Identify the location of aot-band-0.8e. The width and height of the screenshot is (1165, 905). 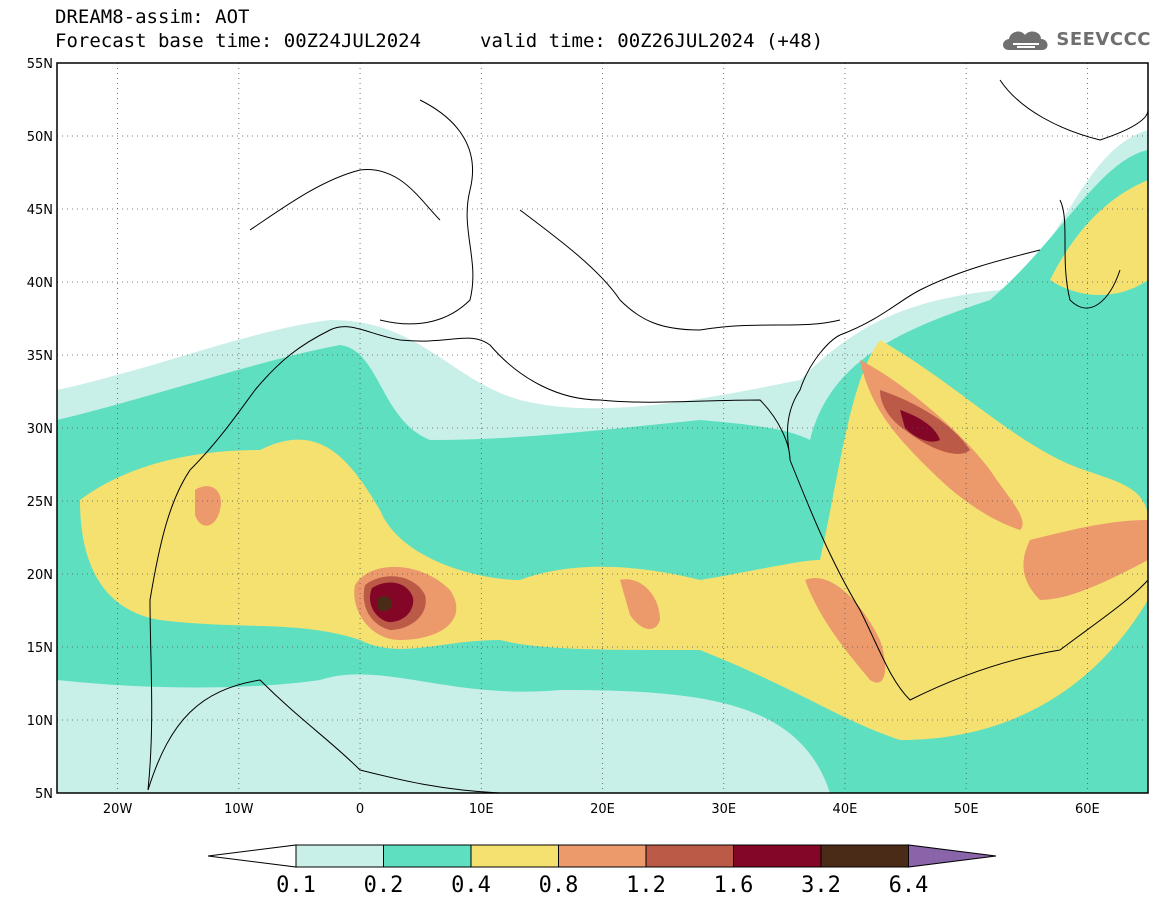
(208, 506).